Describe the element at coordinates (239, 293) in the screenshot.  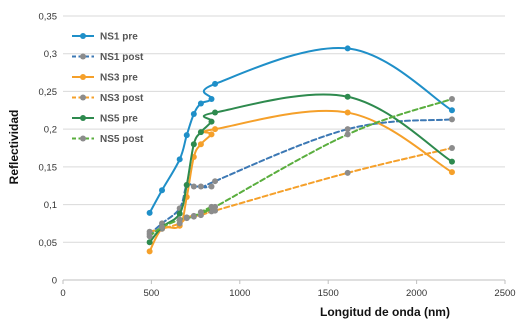
I see `x-tick-label: 1000` at that location.